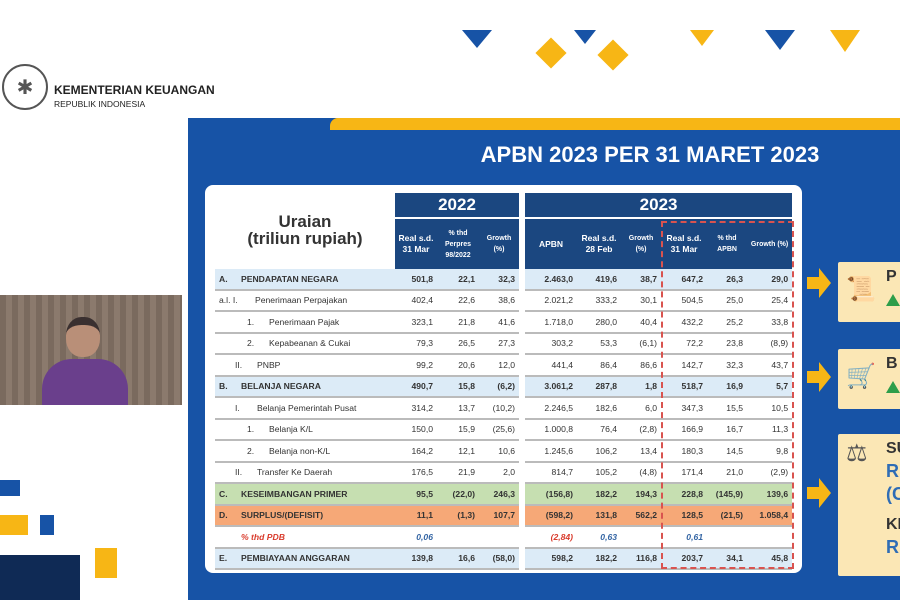  I want to click on row-name: % thd PDB, so click(263, 536).